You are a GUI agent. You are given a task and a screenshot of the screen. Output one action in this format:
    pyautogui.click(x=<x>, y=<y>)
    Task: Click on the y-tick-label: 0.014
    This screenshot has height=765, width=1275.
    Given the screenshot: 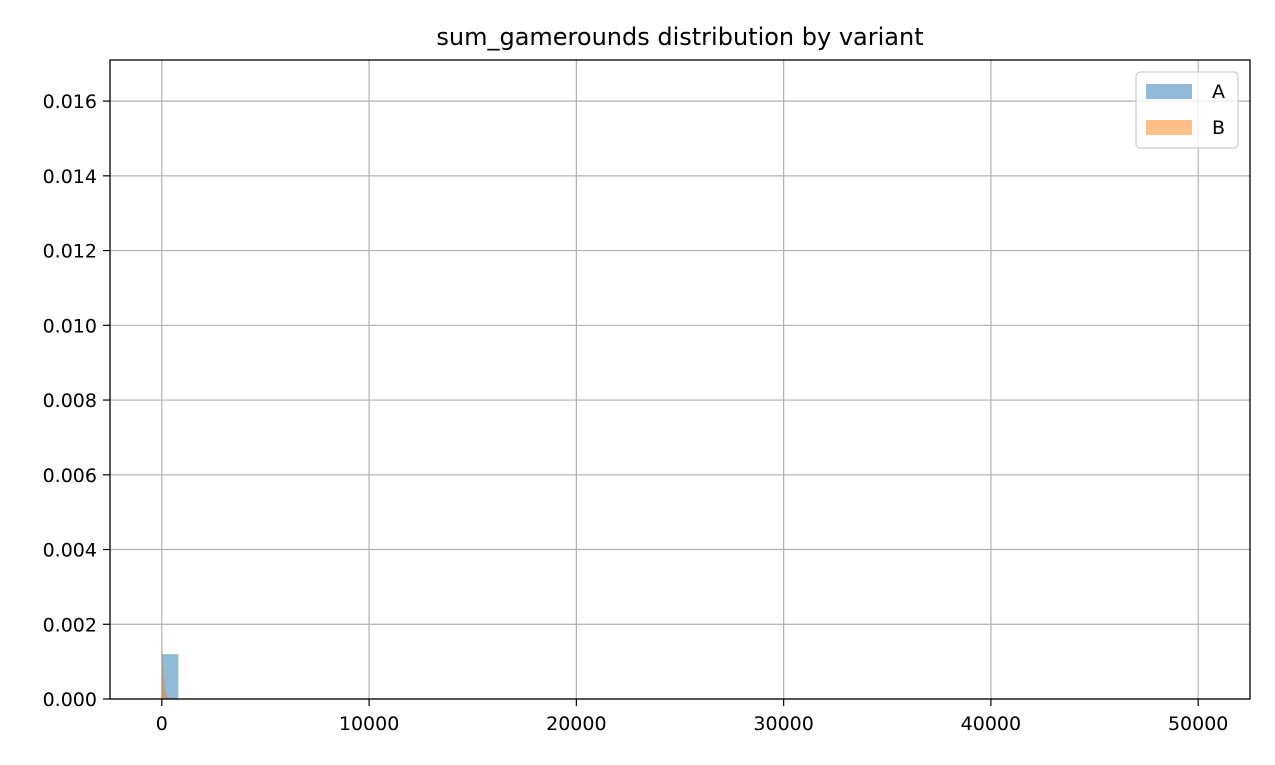 What is the action you would take?
    pyautogui.click(x=70, y=177)
    